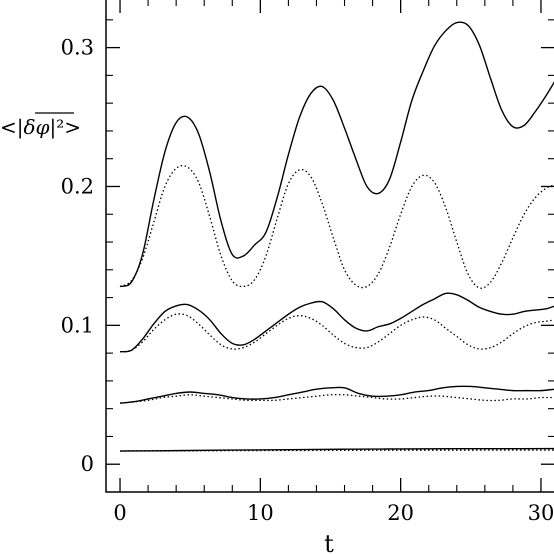 This screenshot has width=554, height=554. I want to click on series-line-8-dotted, so click(337, 450).